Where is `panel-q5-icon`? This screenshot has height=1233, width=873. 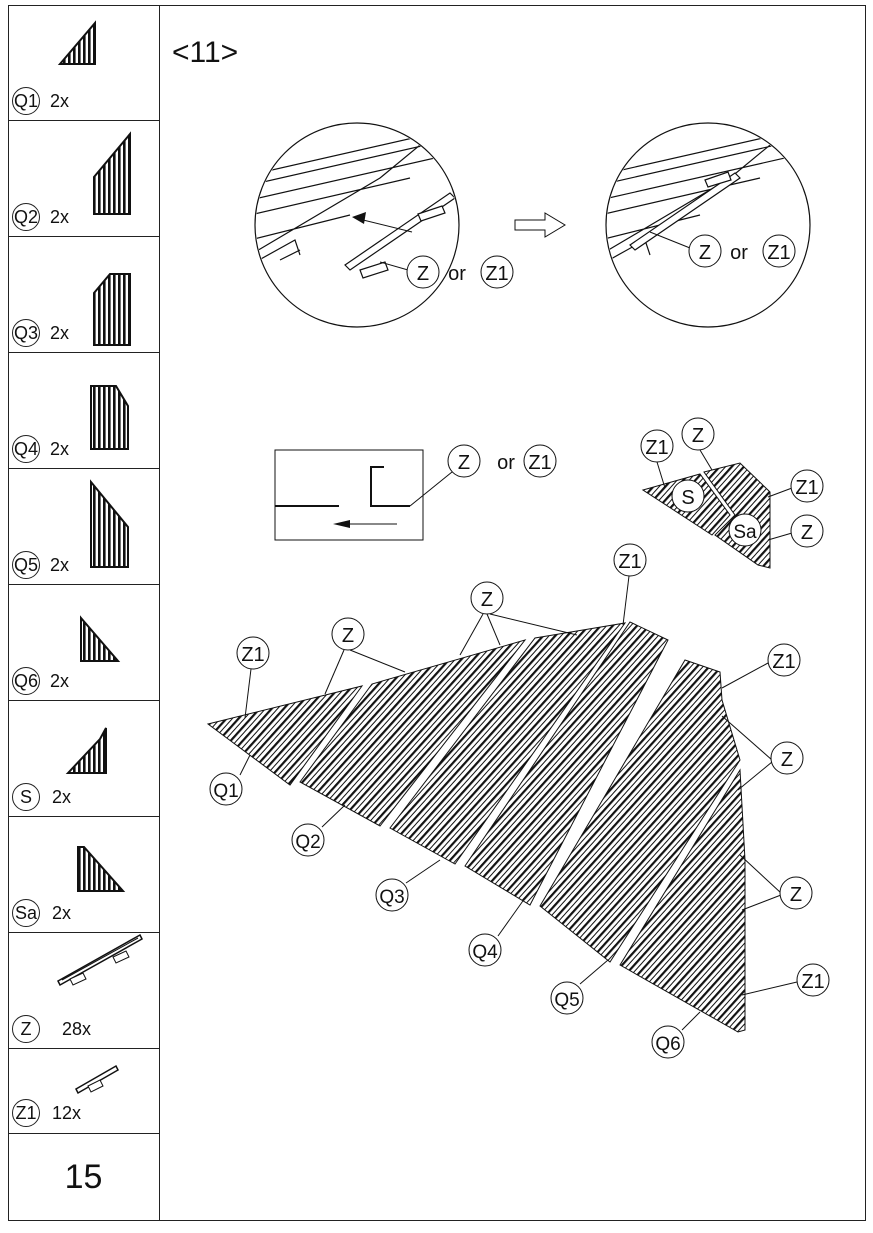
panel-q5-icon is located at coordinates (109, 523).